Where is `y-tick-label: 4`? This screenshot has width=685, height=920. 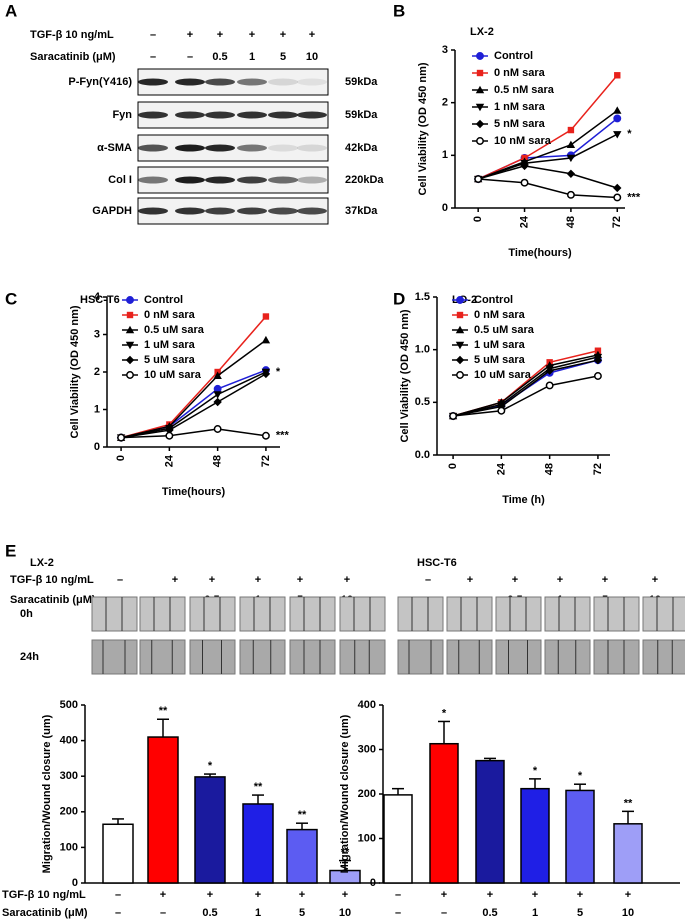
y-tick-label: 4 is located at coordinates (97, 297).